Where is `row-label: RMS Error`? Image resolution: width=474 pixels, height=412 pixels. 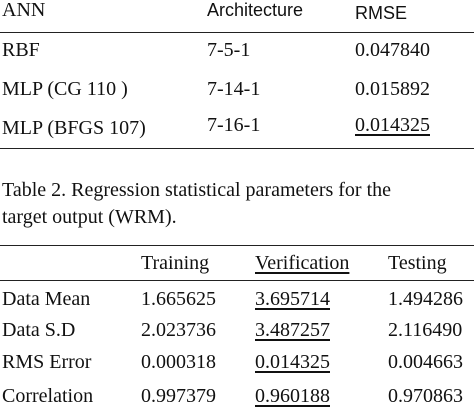
row-label: RMS Error is located at coordinates (47, 362).